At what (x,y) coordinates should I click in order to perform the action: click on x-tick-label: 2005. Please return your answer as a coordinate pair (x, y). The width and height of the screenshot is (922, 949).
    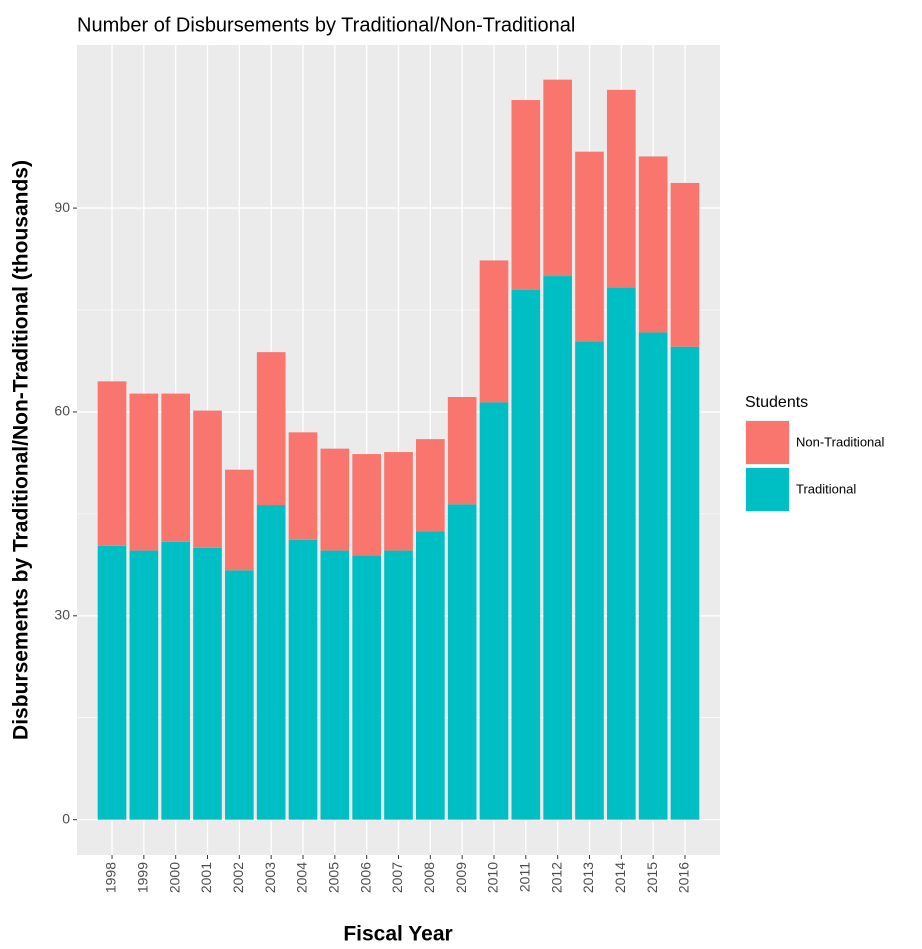
    Looking at the image, I should click on (334, 877).